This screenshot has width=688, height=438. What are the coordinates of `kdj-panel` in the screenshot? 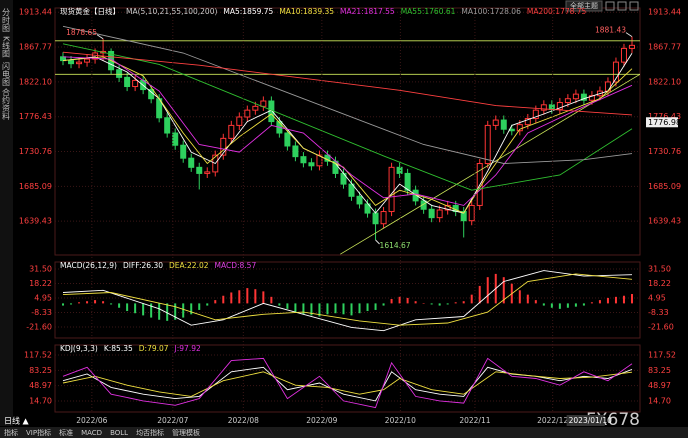 It's located at (347, 378).